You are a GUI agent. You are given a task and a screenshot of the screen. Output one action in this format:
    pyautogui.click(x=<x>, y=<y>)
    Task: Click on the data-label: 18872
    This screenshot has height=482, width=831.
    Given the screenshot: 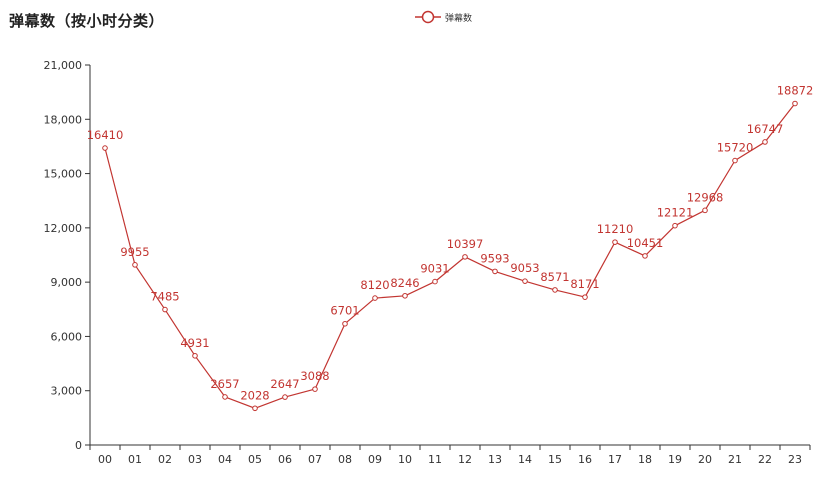 What is the action you would take?
    pyautogui.click(x=795, y=91)
    